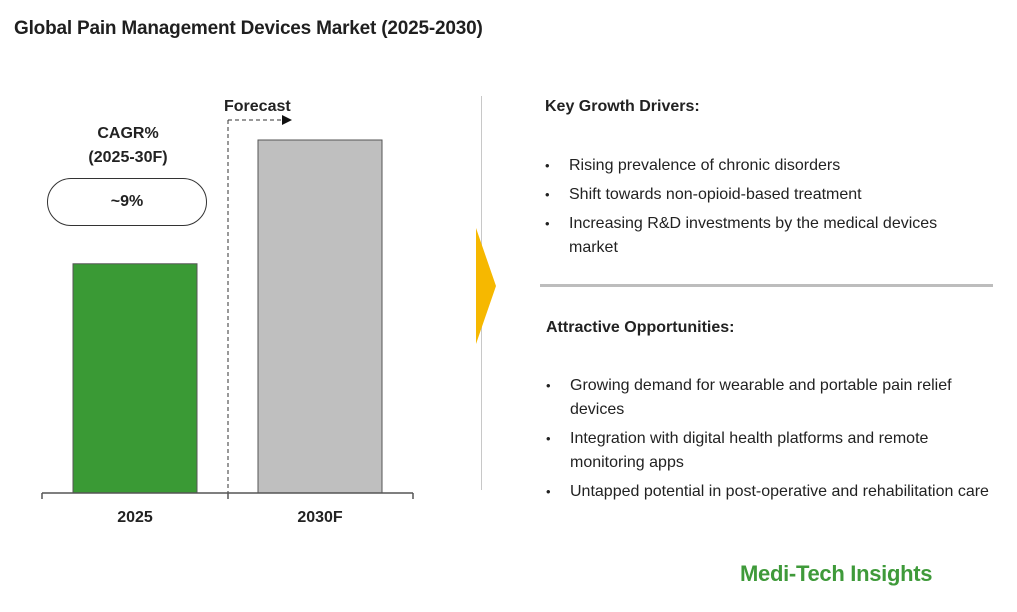  I want to click on brand-logo: Medi-Tech Insights, so click(836, 573).